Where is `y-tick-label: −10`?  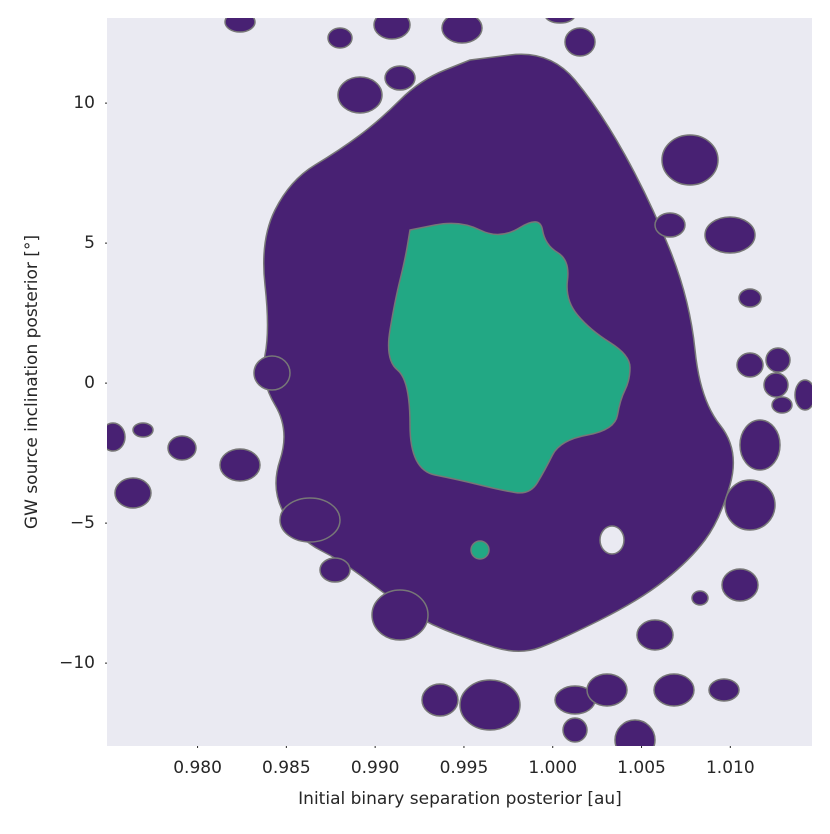
y-tick-label: −10 is located at coordinates (77, 663).